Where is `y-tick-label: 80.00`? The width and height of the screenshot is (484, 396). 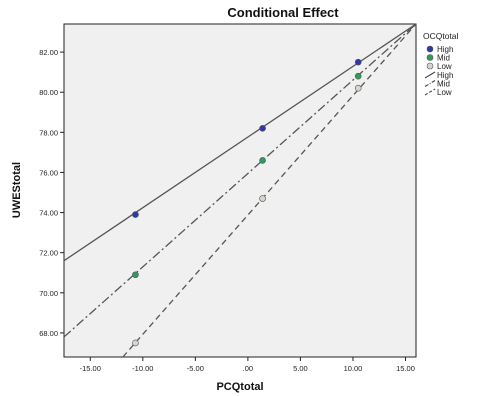 y-tick-label: 80.00 is located at coordinates (48, 92).